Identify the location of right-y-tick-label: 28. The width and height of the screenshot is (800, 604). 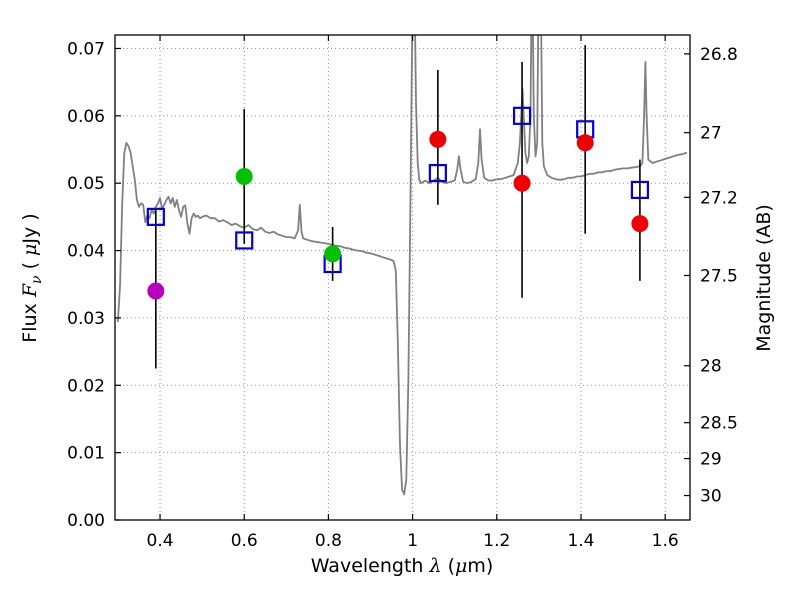
(711, 367).